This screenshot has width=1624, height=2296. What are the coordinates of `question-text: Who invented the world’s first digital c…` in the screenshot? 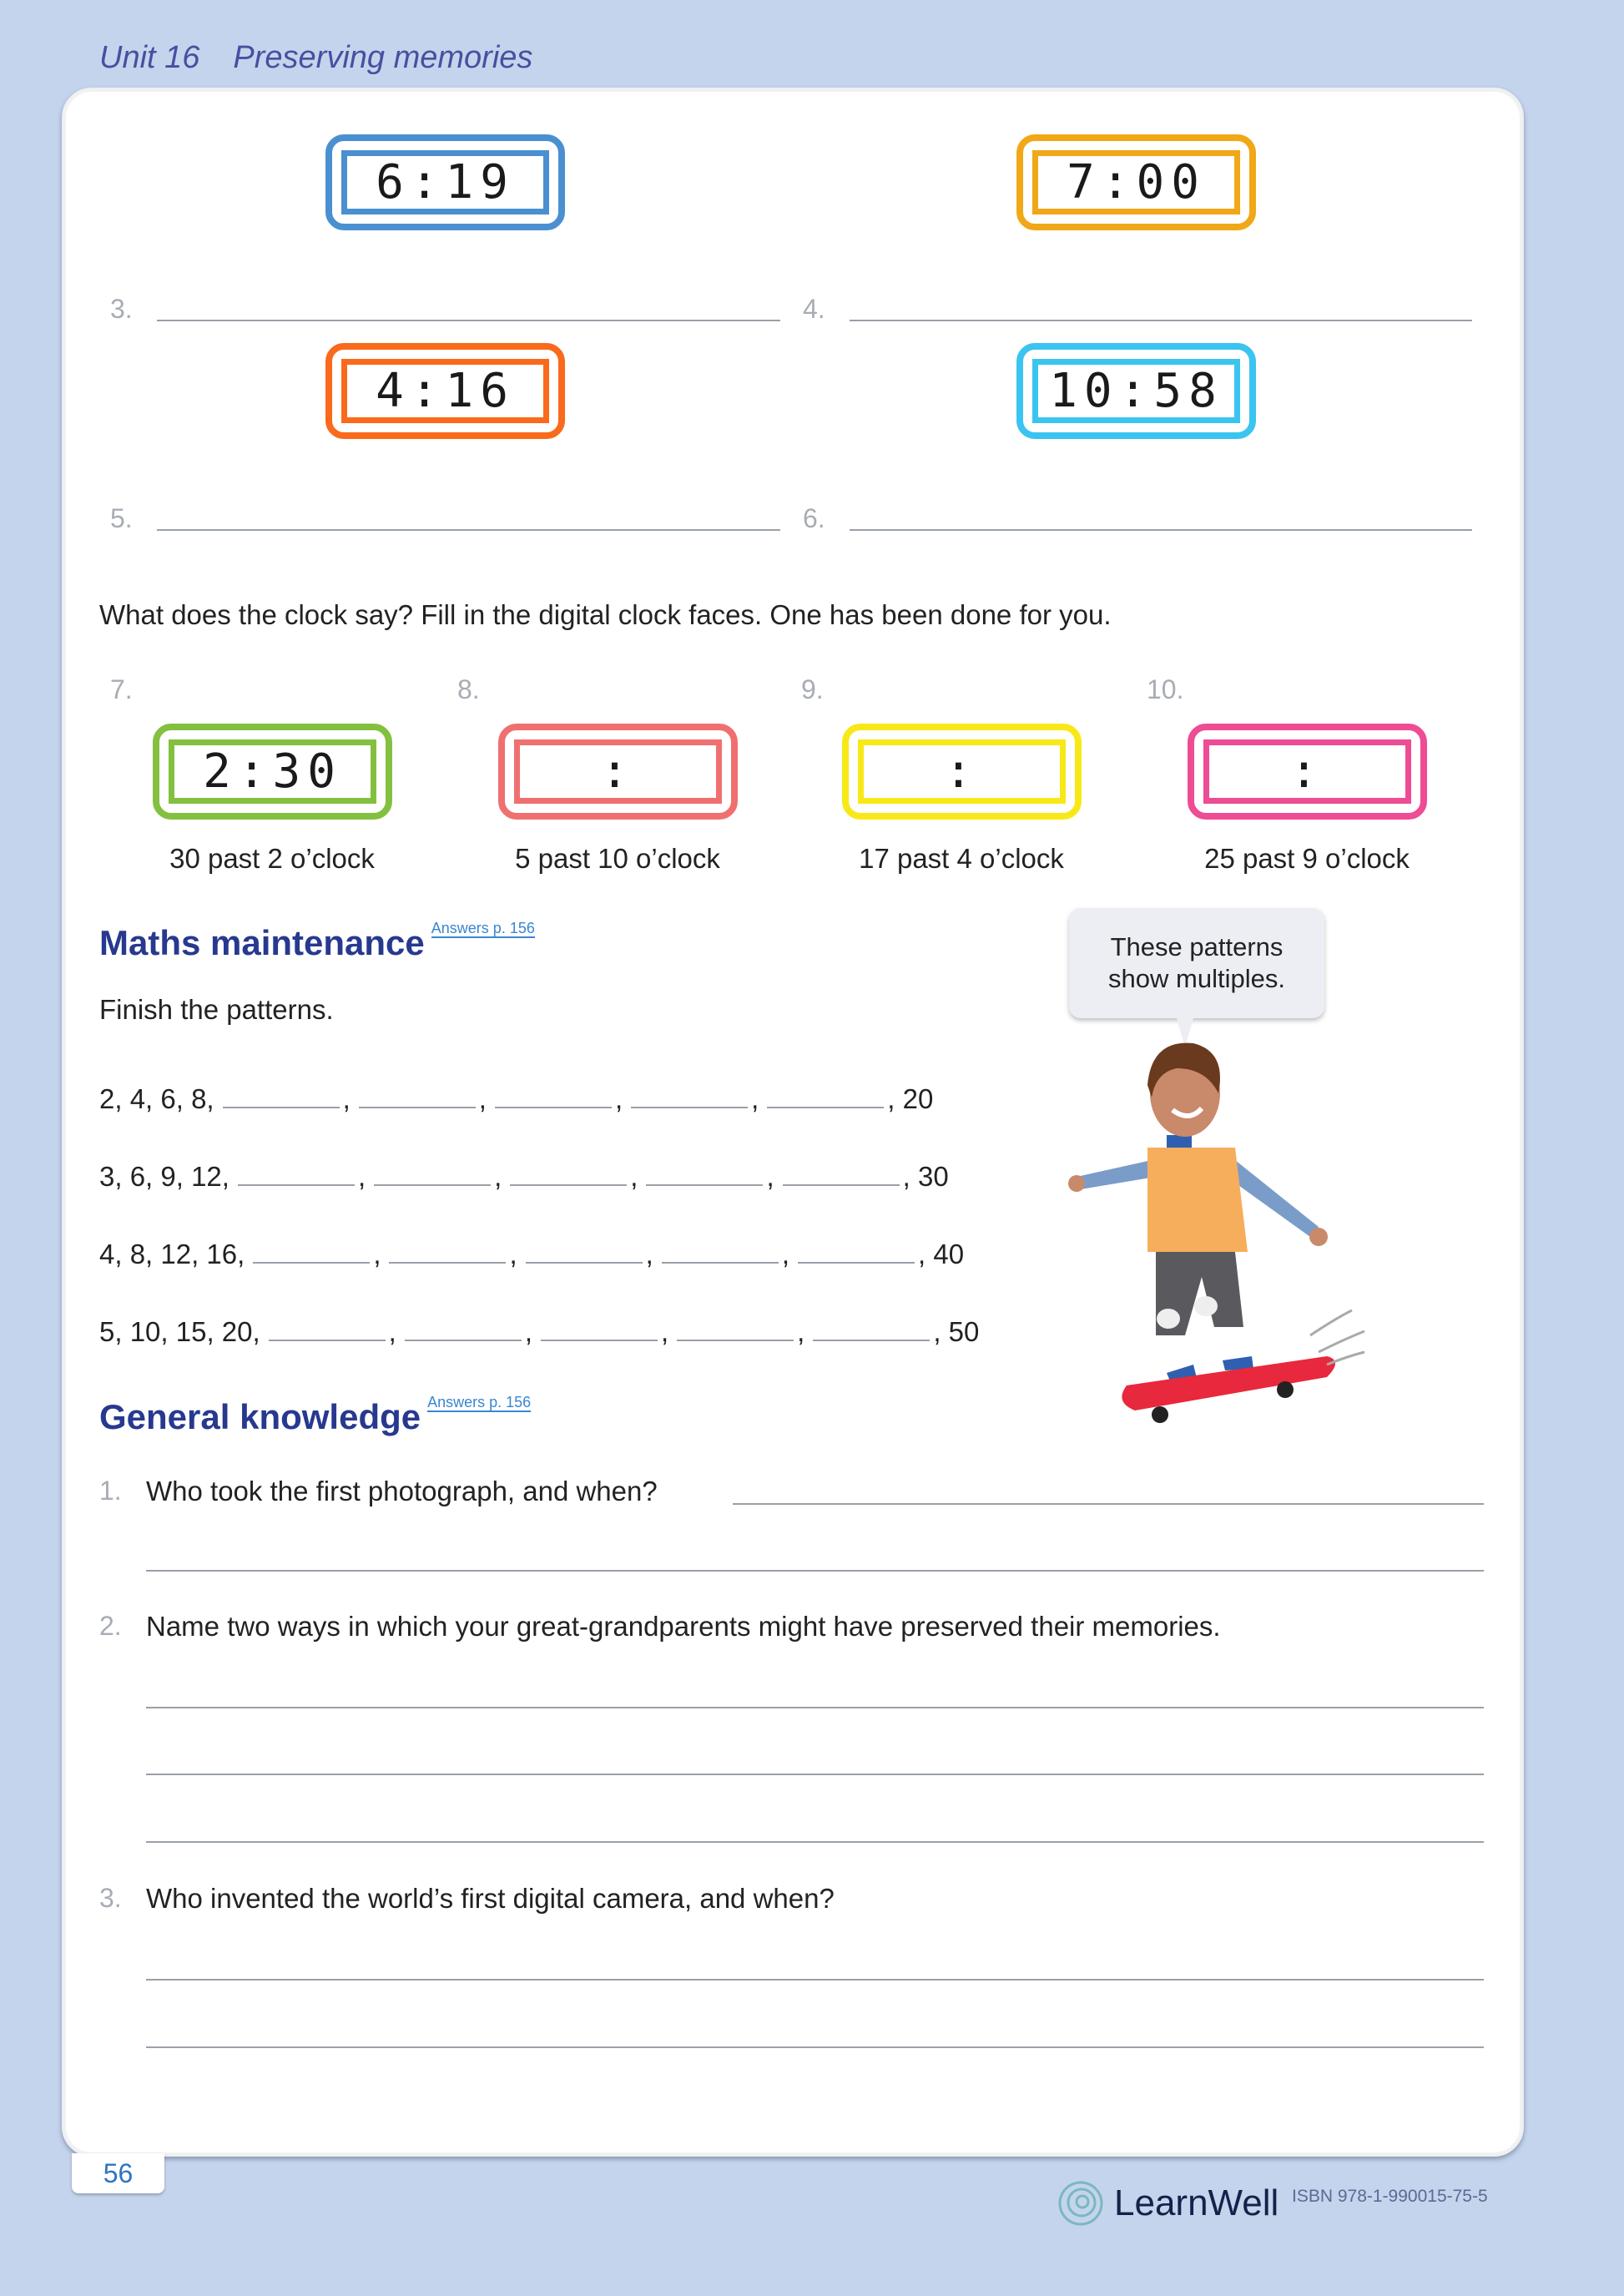 It's located at (490, 1898).